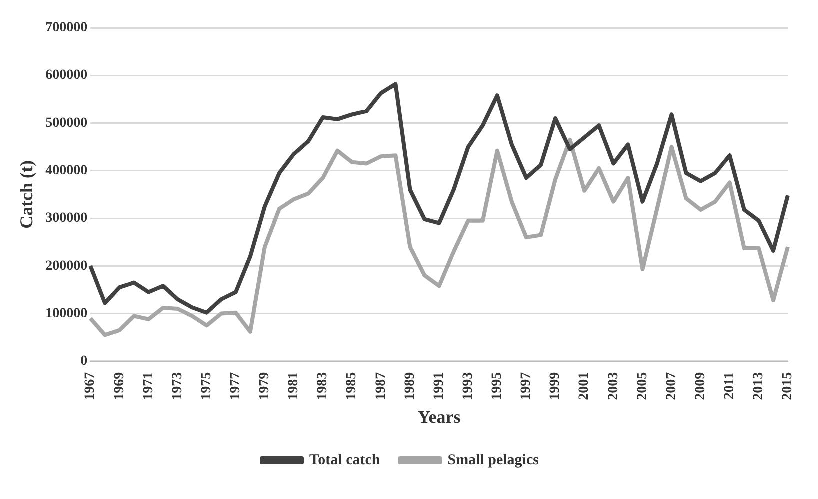 The height and width of the screenshot is (499, 818). I want to click on x-tick-label: 1975, so click(206, 386).